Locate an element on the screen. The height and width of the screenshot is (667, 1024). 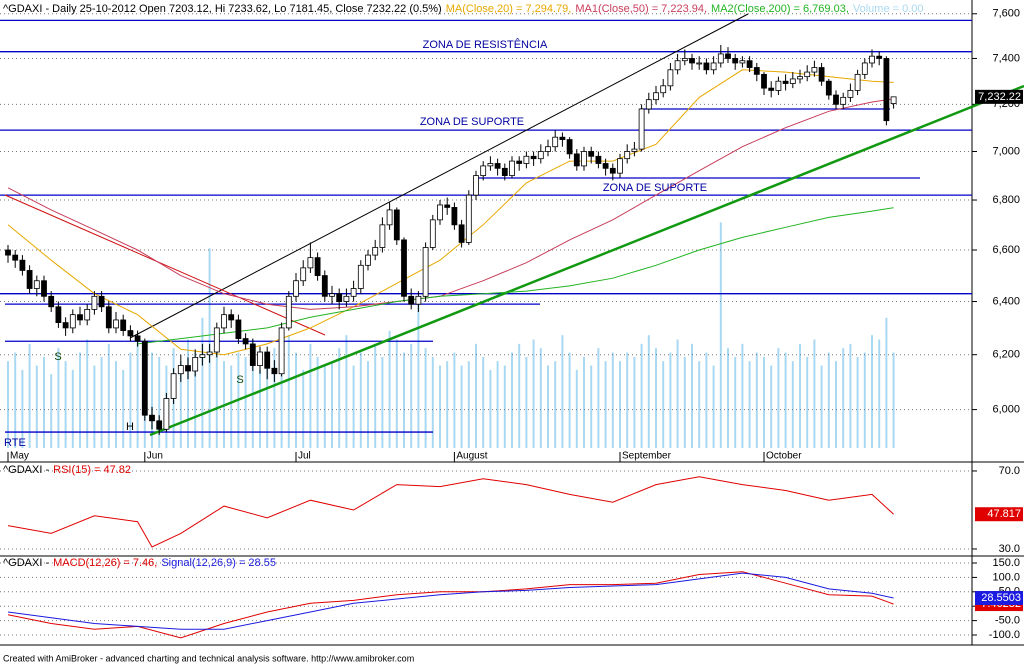
x-tick-label: Jun is located at coordinates (155, 456).